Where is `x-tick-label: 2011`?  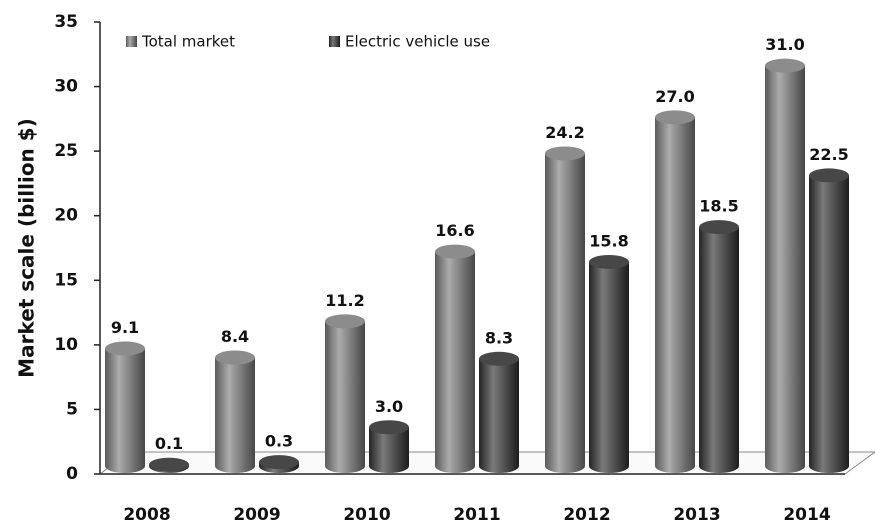 x-tick-label: 2011 is located at coordinates (476, 515).